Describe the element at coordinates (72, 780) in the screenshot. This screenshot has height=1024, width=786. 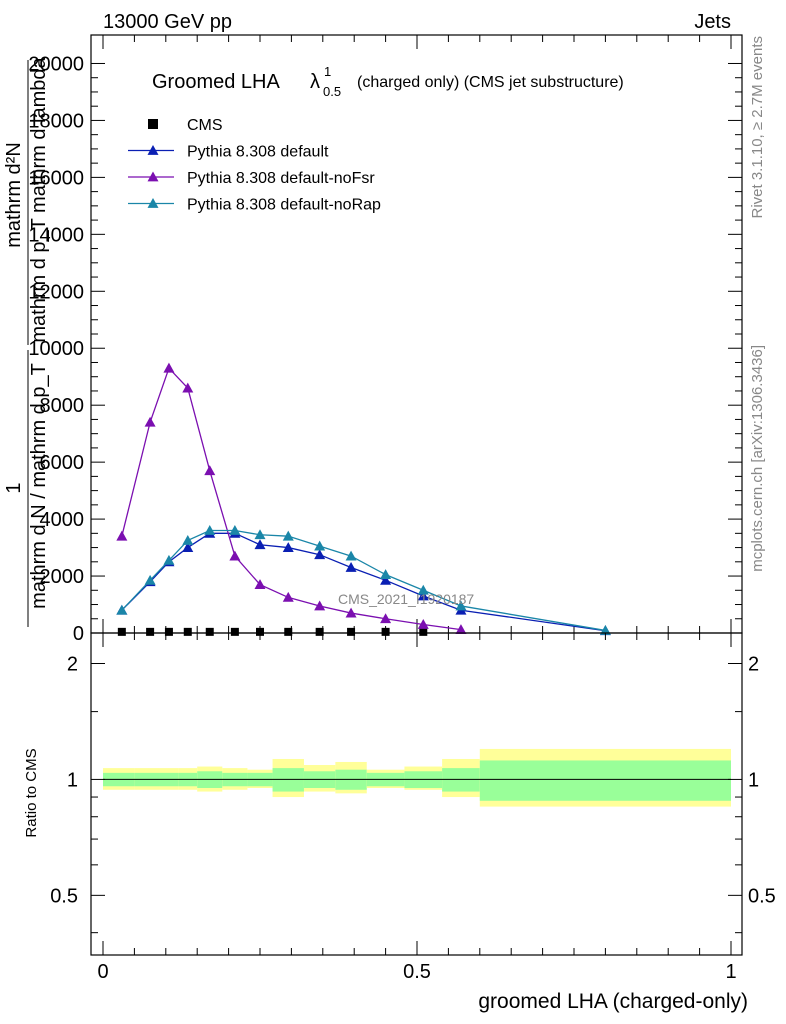
I see `ratio-ytick-label-left: 1` at that location.